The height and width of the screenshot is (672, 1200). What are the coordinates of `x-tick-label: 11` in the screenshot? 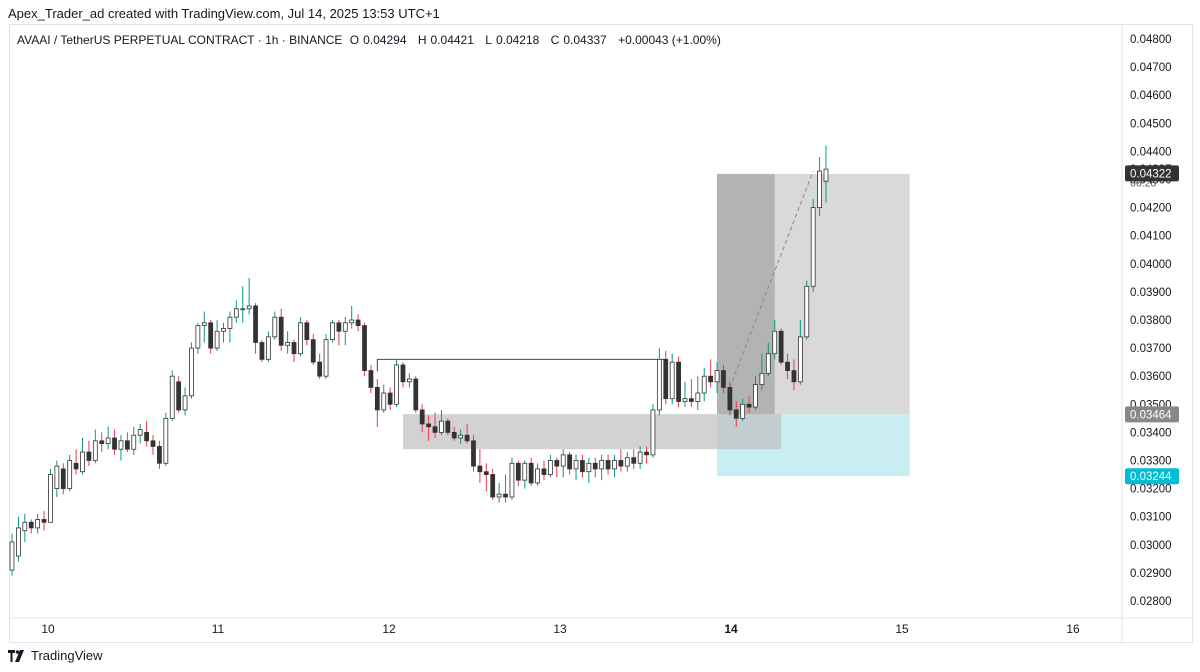 It's located at (218, 629).